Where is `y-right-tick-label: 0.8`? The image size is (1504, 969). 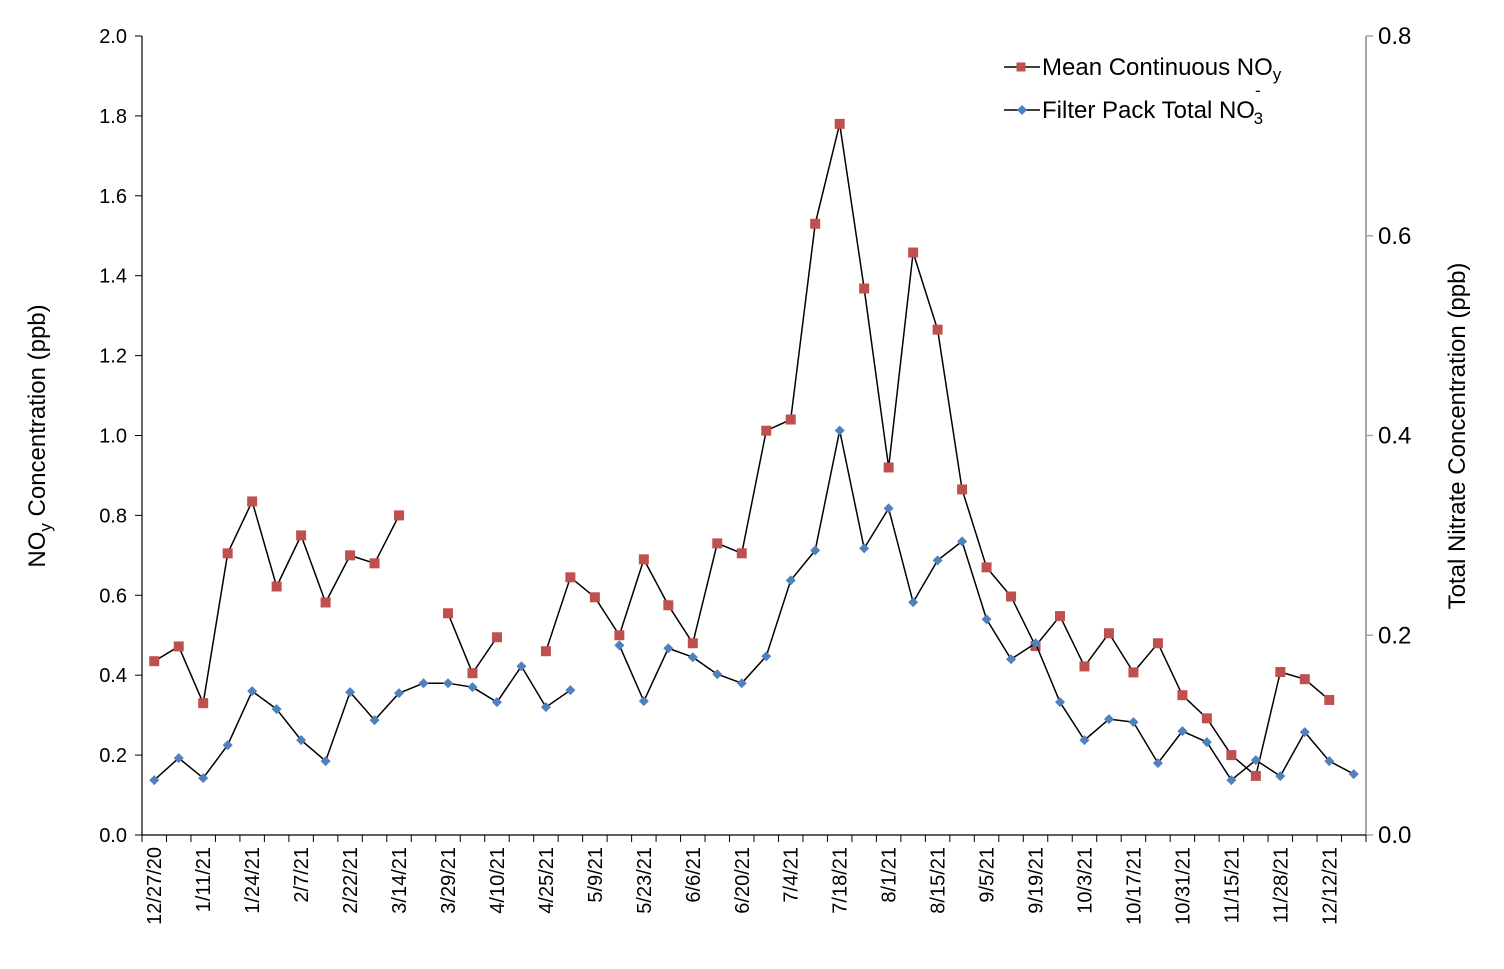
y-right-tick-label: 0.8 is located at coordinates (1394, 36).